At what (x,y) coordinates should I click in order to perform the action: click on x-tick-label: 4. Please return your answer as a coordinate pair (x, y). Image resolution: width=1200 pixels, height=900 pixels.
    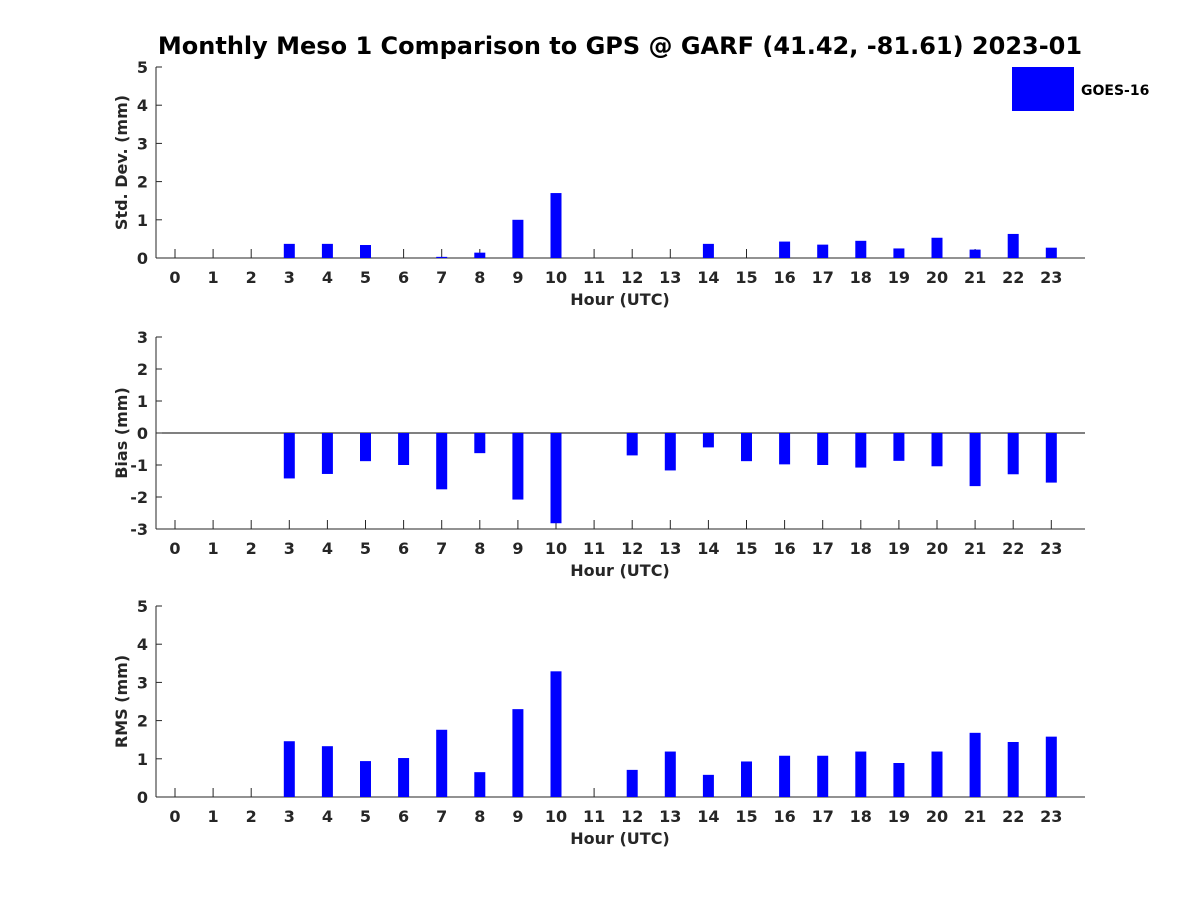
    Looking at the image, I should click on (327, 548).